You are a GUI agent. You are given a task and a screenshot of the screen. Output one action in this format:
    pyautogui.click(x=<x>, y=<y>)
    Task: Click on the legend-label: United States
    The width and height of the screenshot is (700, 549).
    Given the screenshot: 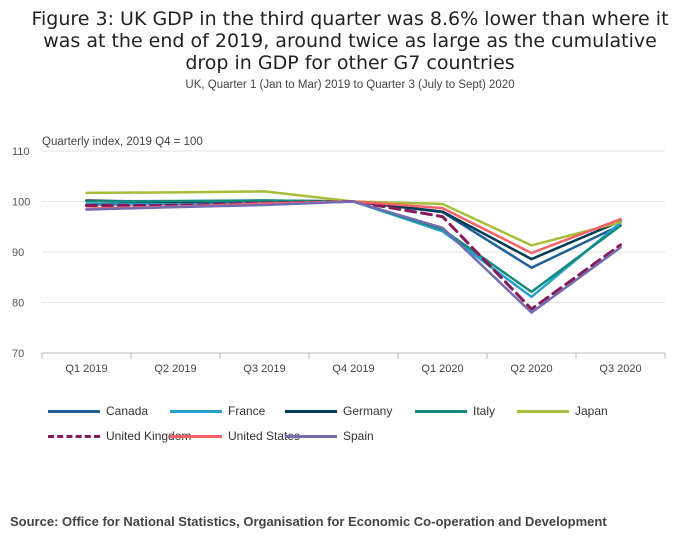 What is the action you would take?
    pyautogui.click(x=264, y=436)
    